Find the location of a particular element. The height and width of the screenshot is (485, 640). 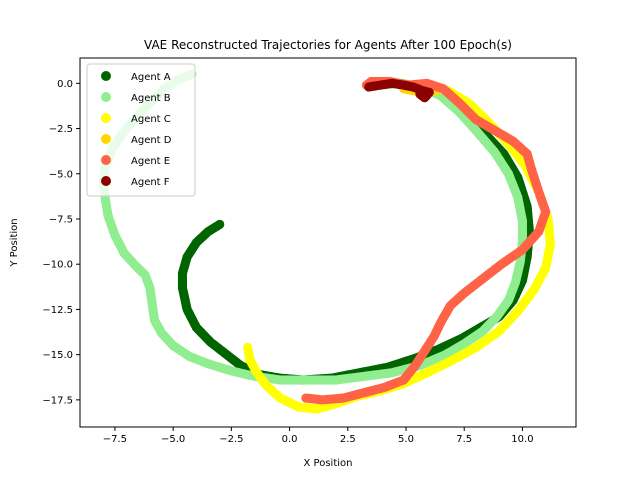

legend-item: Agent B is located at coordinates (136, 98).